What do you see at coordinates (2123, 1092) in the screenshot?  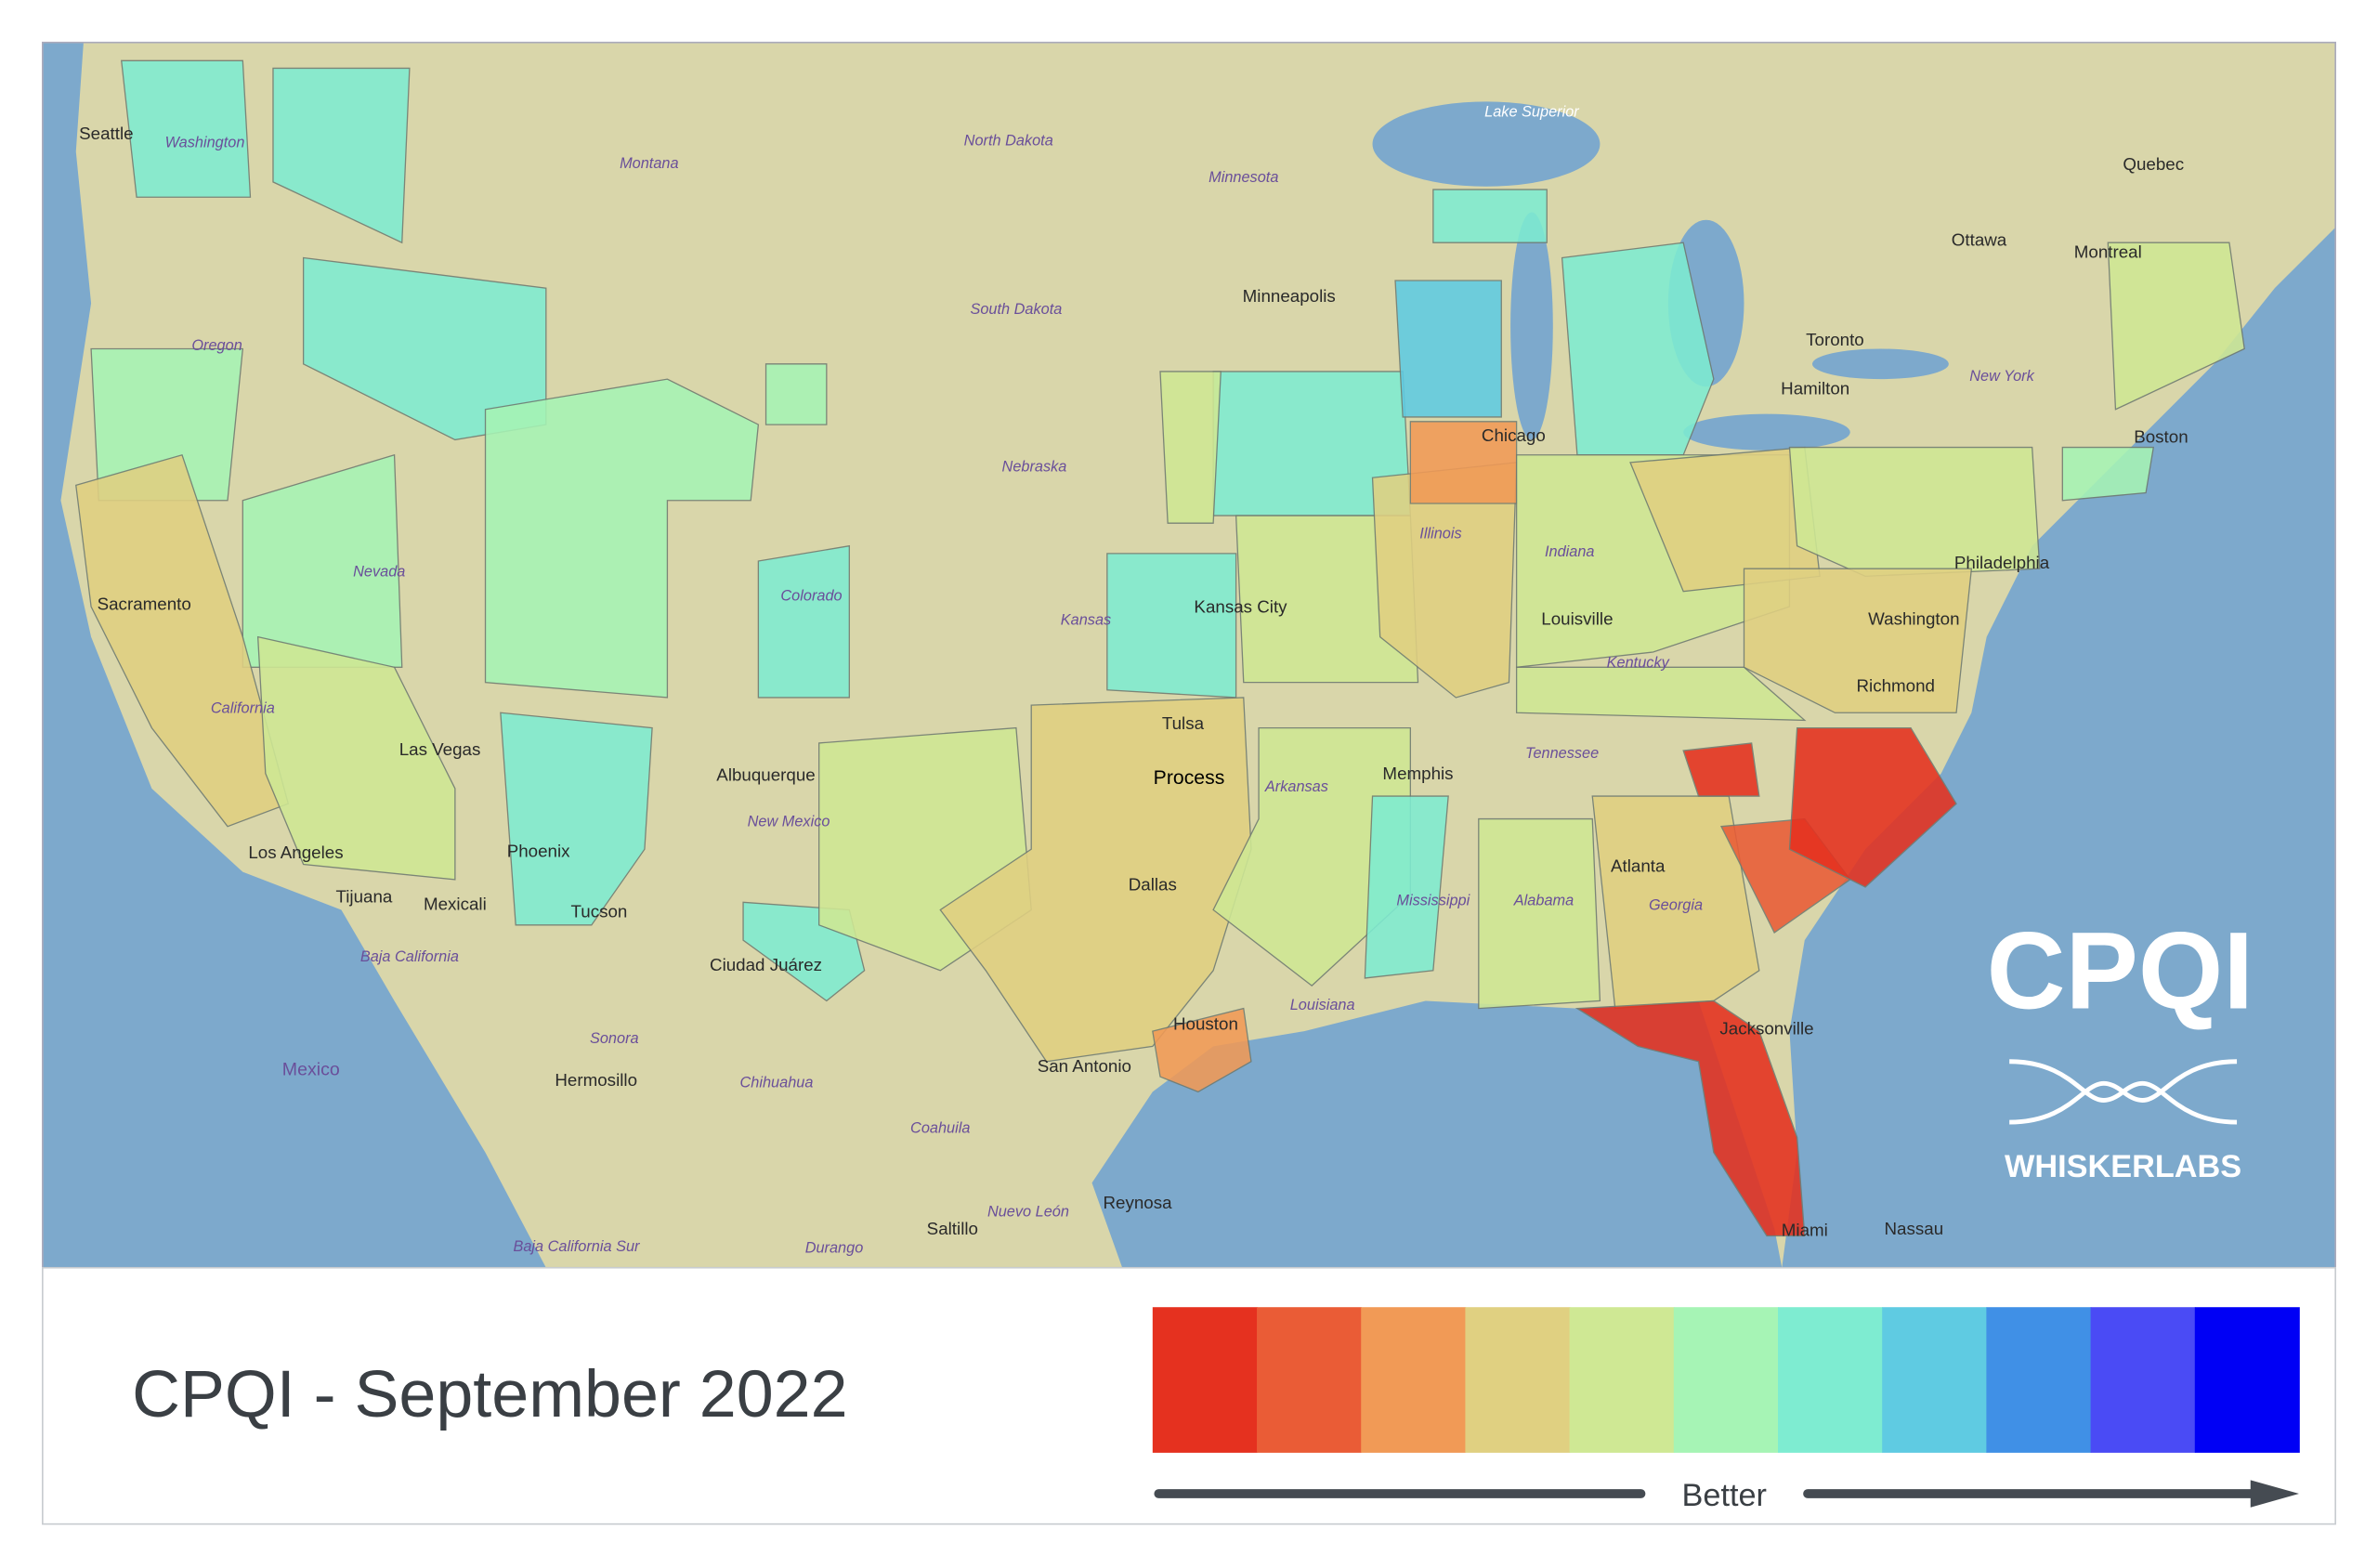 I see `logo-wave` at bounding box center [2123, 1092].